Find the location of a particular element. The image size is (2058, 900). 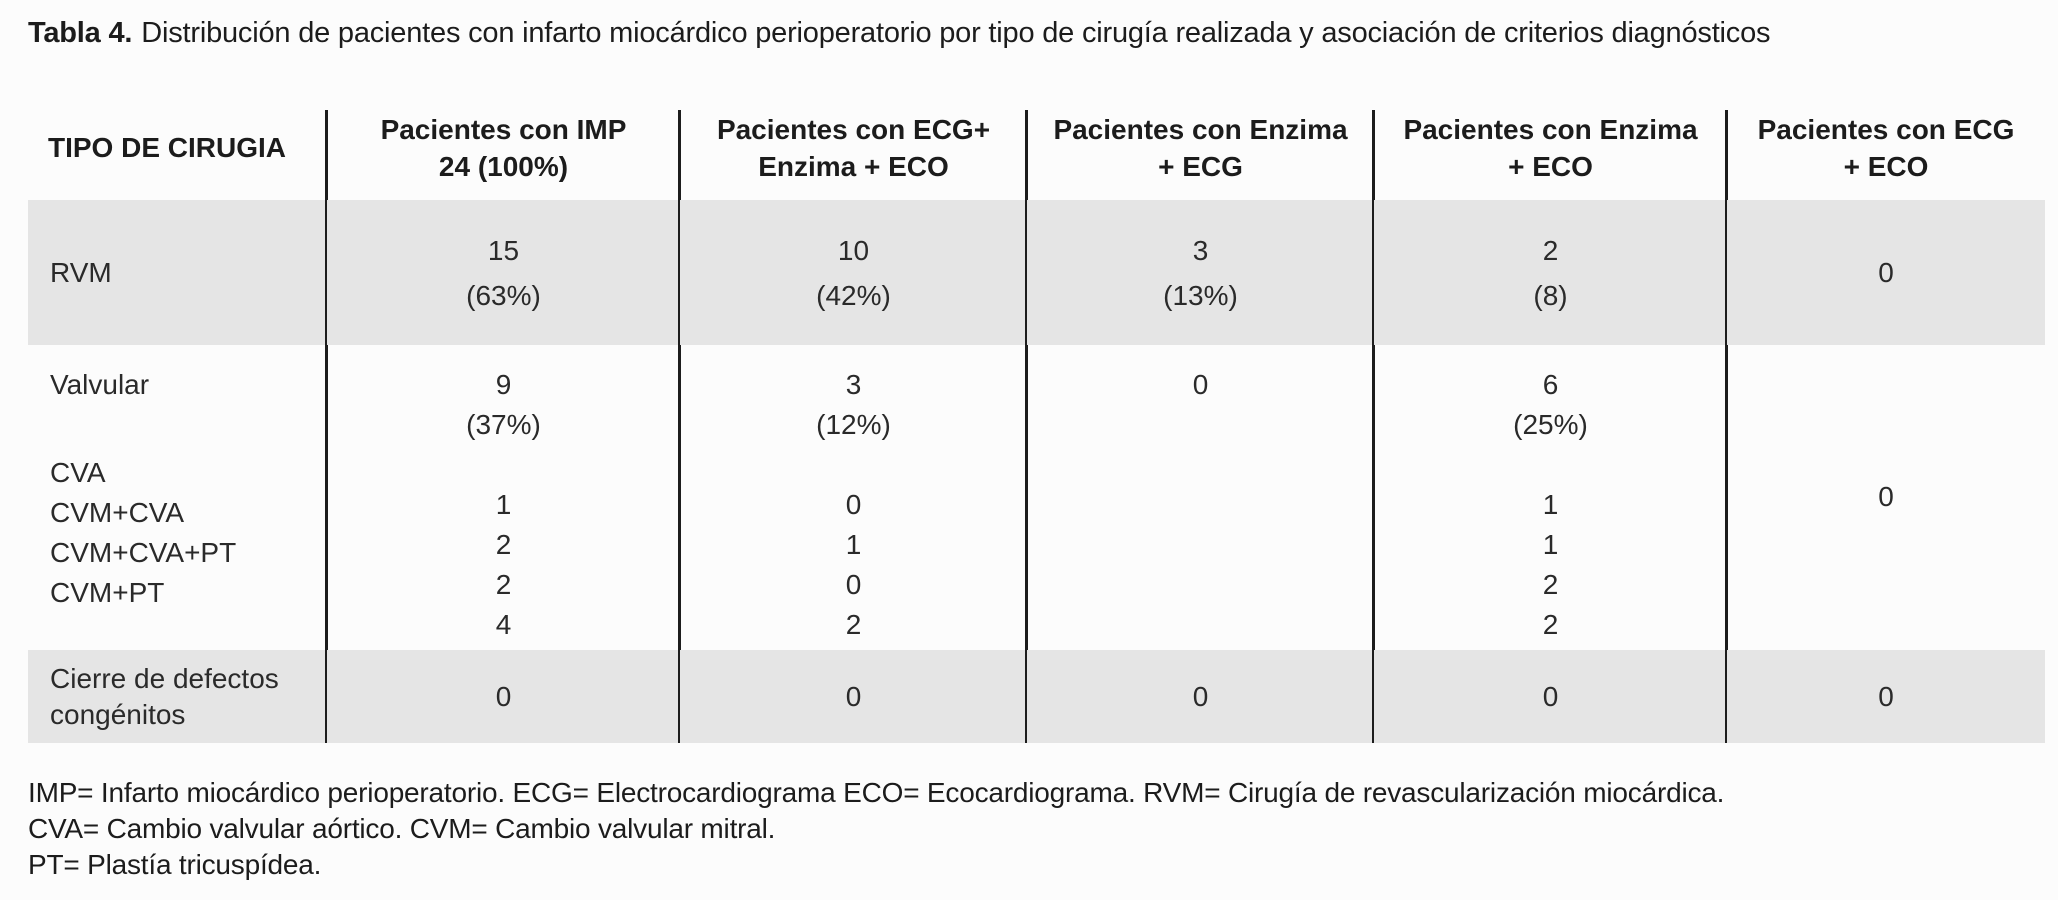

surgery-type-label: Valvular is located at coordinates (100, 384).